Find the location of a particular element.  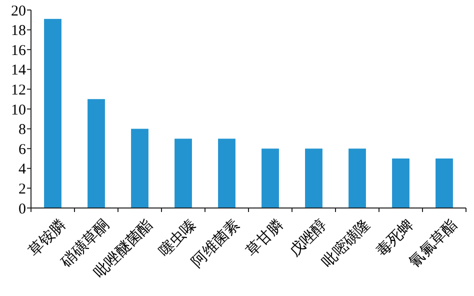

y-tick-label: 2 is located at coordinates (22, 189).